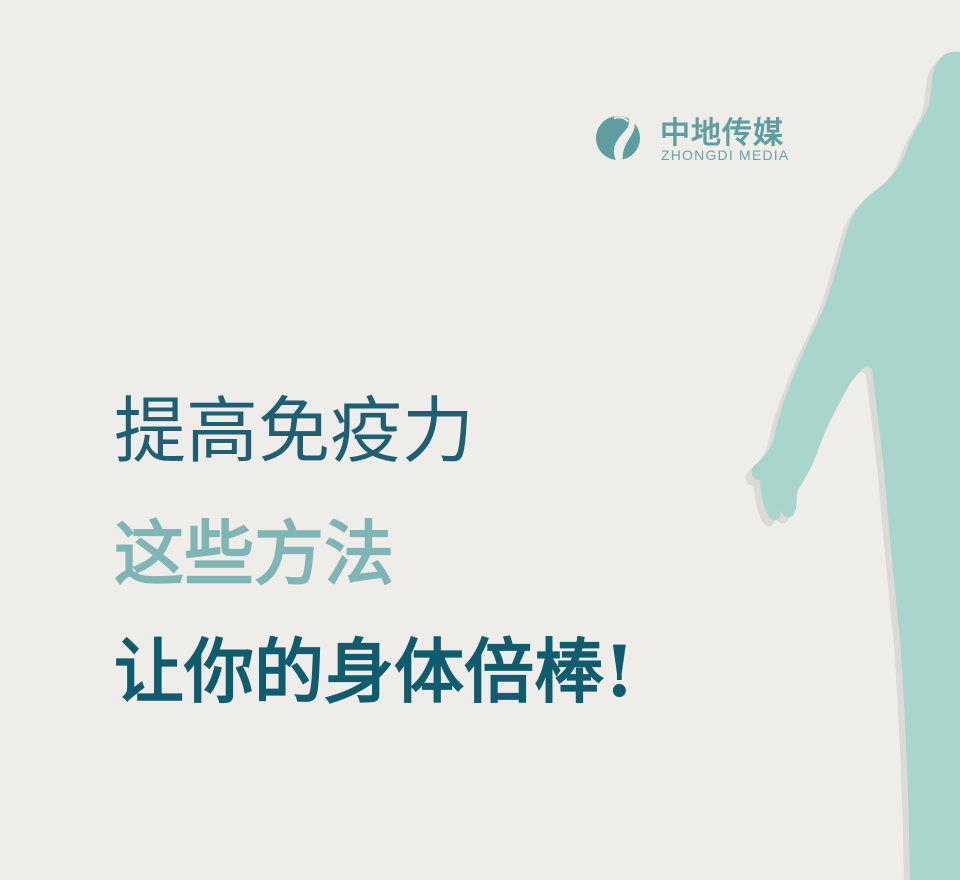 The image size is (960, 880). Describe the element at coordinates (725, 155) in the screenshot. I see `logo-text-en: ZHONGDI MEDIA` at that location.